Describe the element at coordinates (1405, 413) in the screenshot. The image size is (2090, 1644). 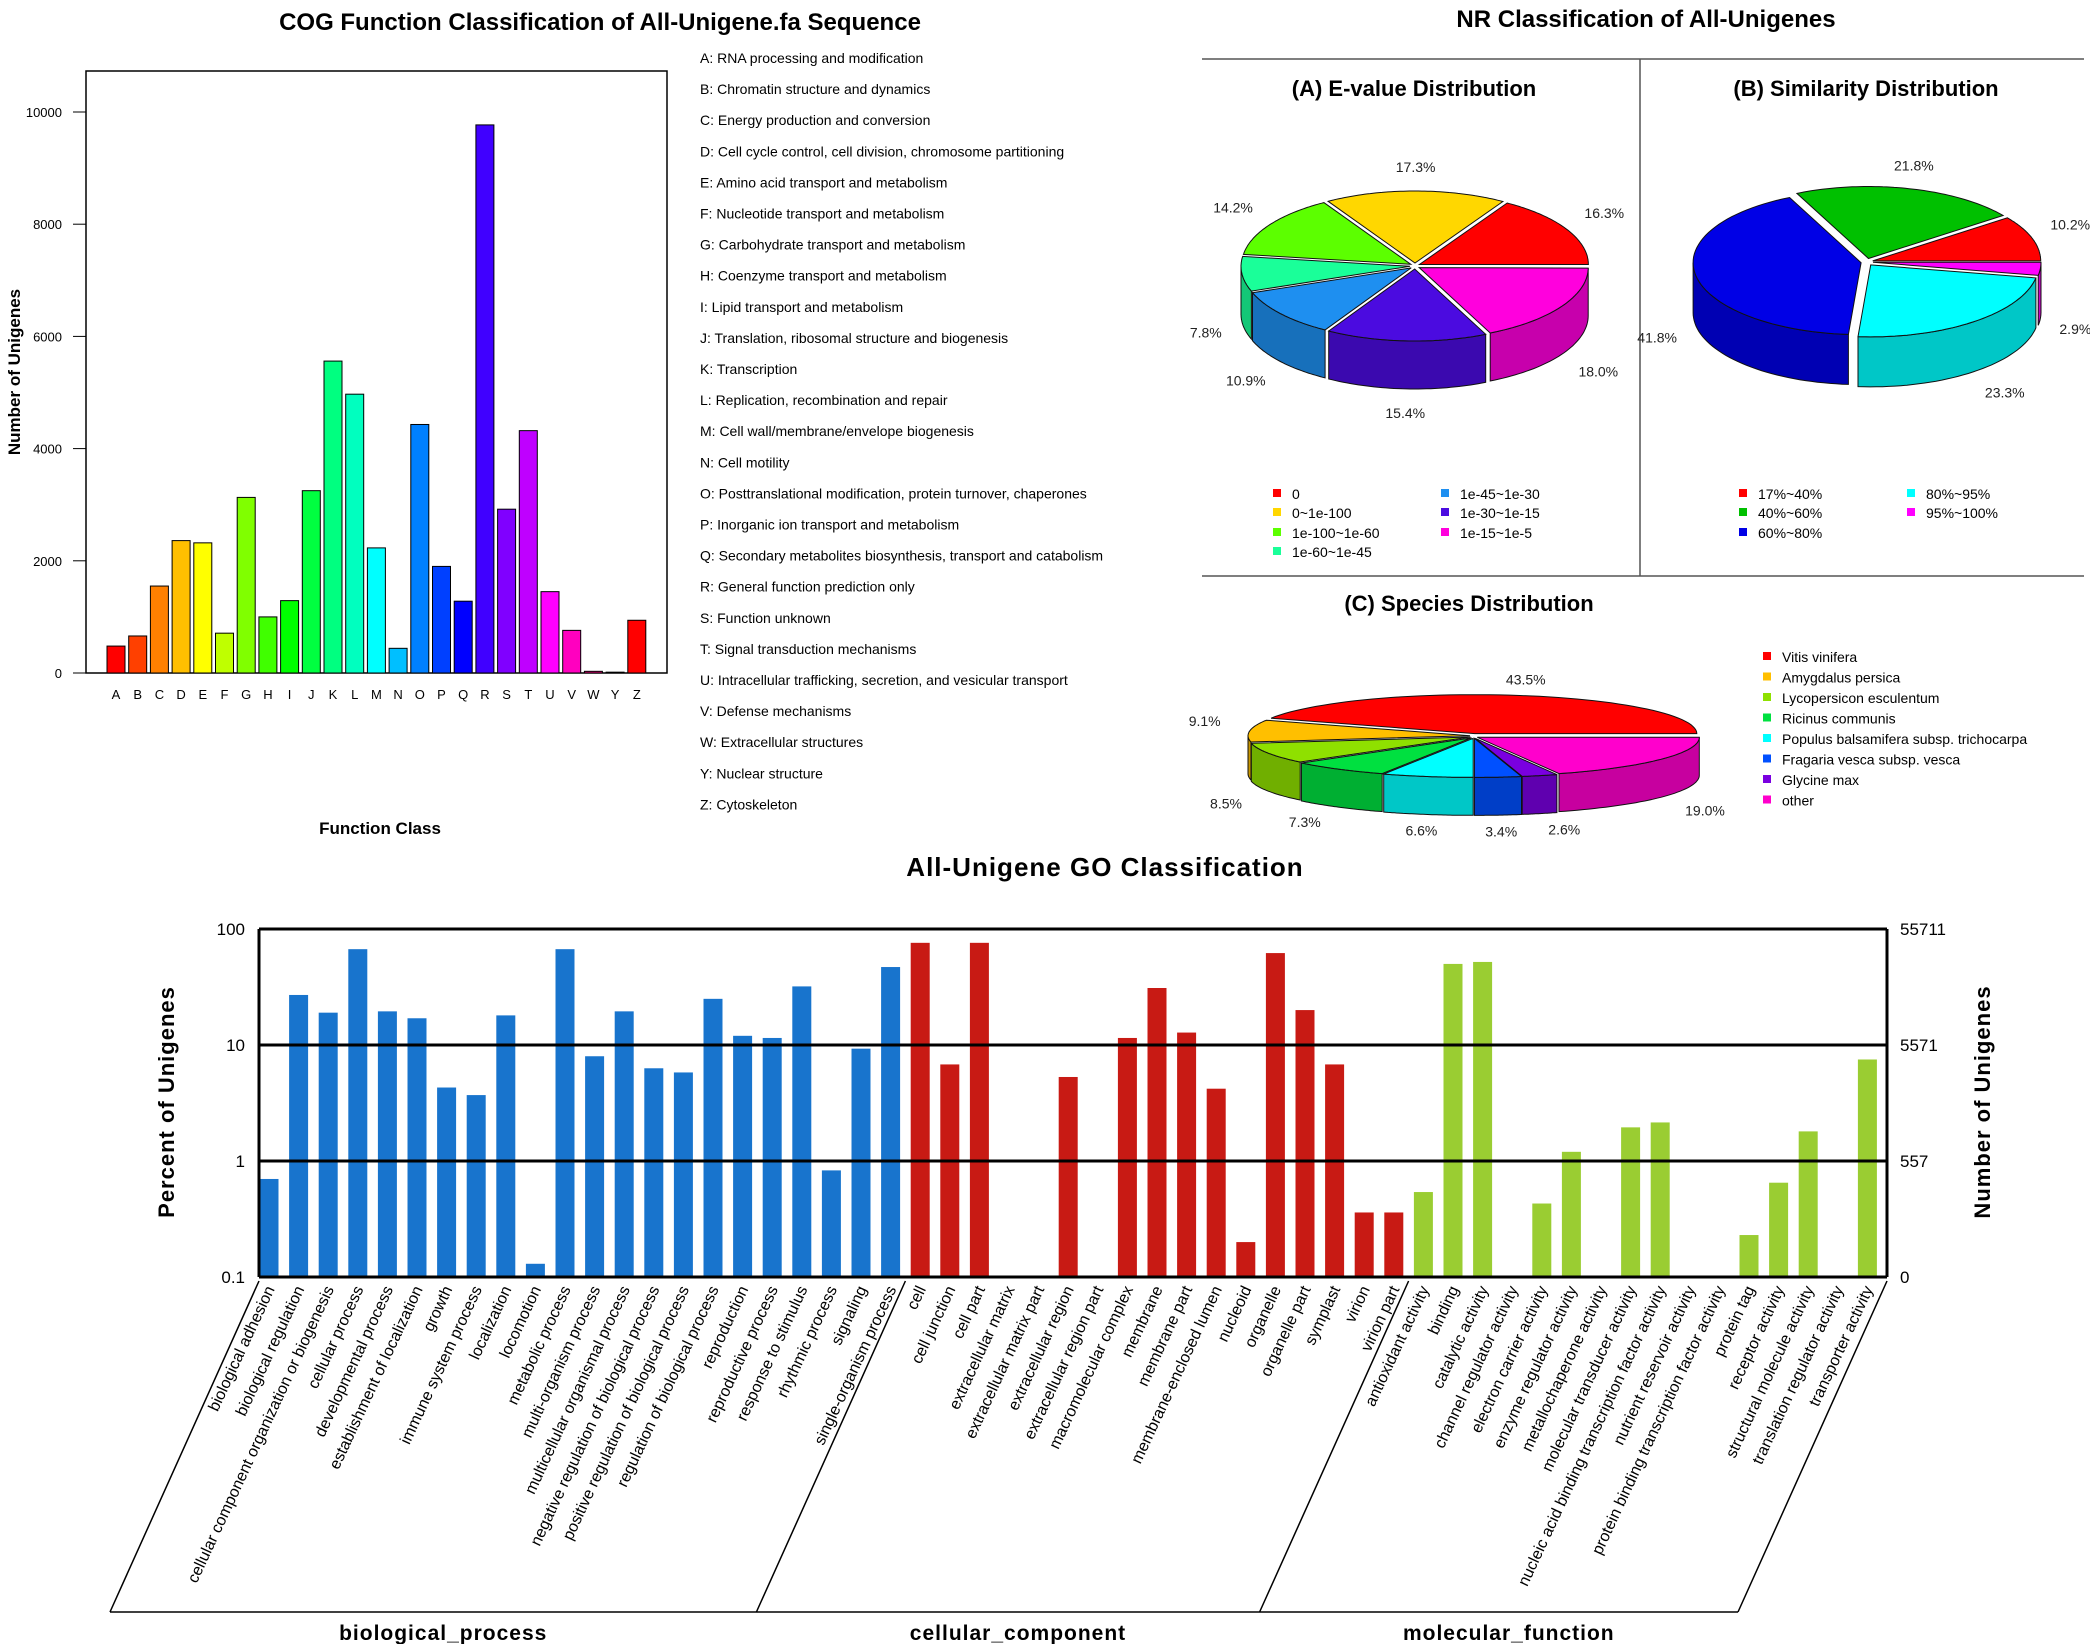
I see `evalue-pie-value-label: 15.4%` at that location.